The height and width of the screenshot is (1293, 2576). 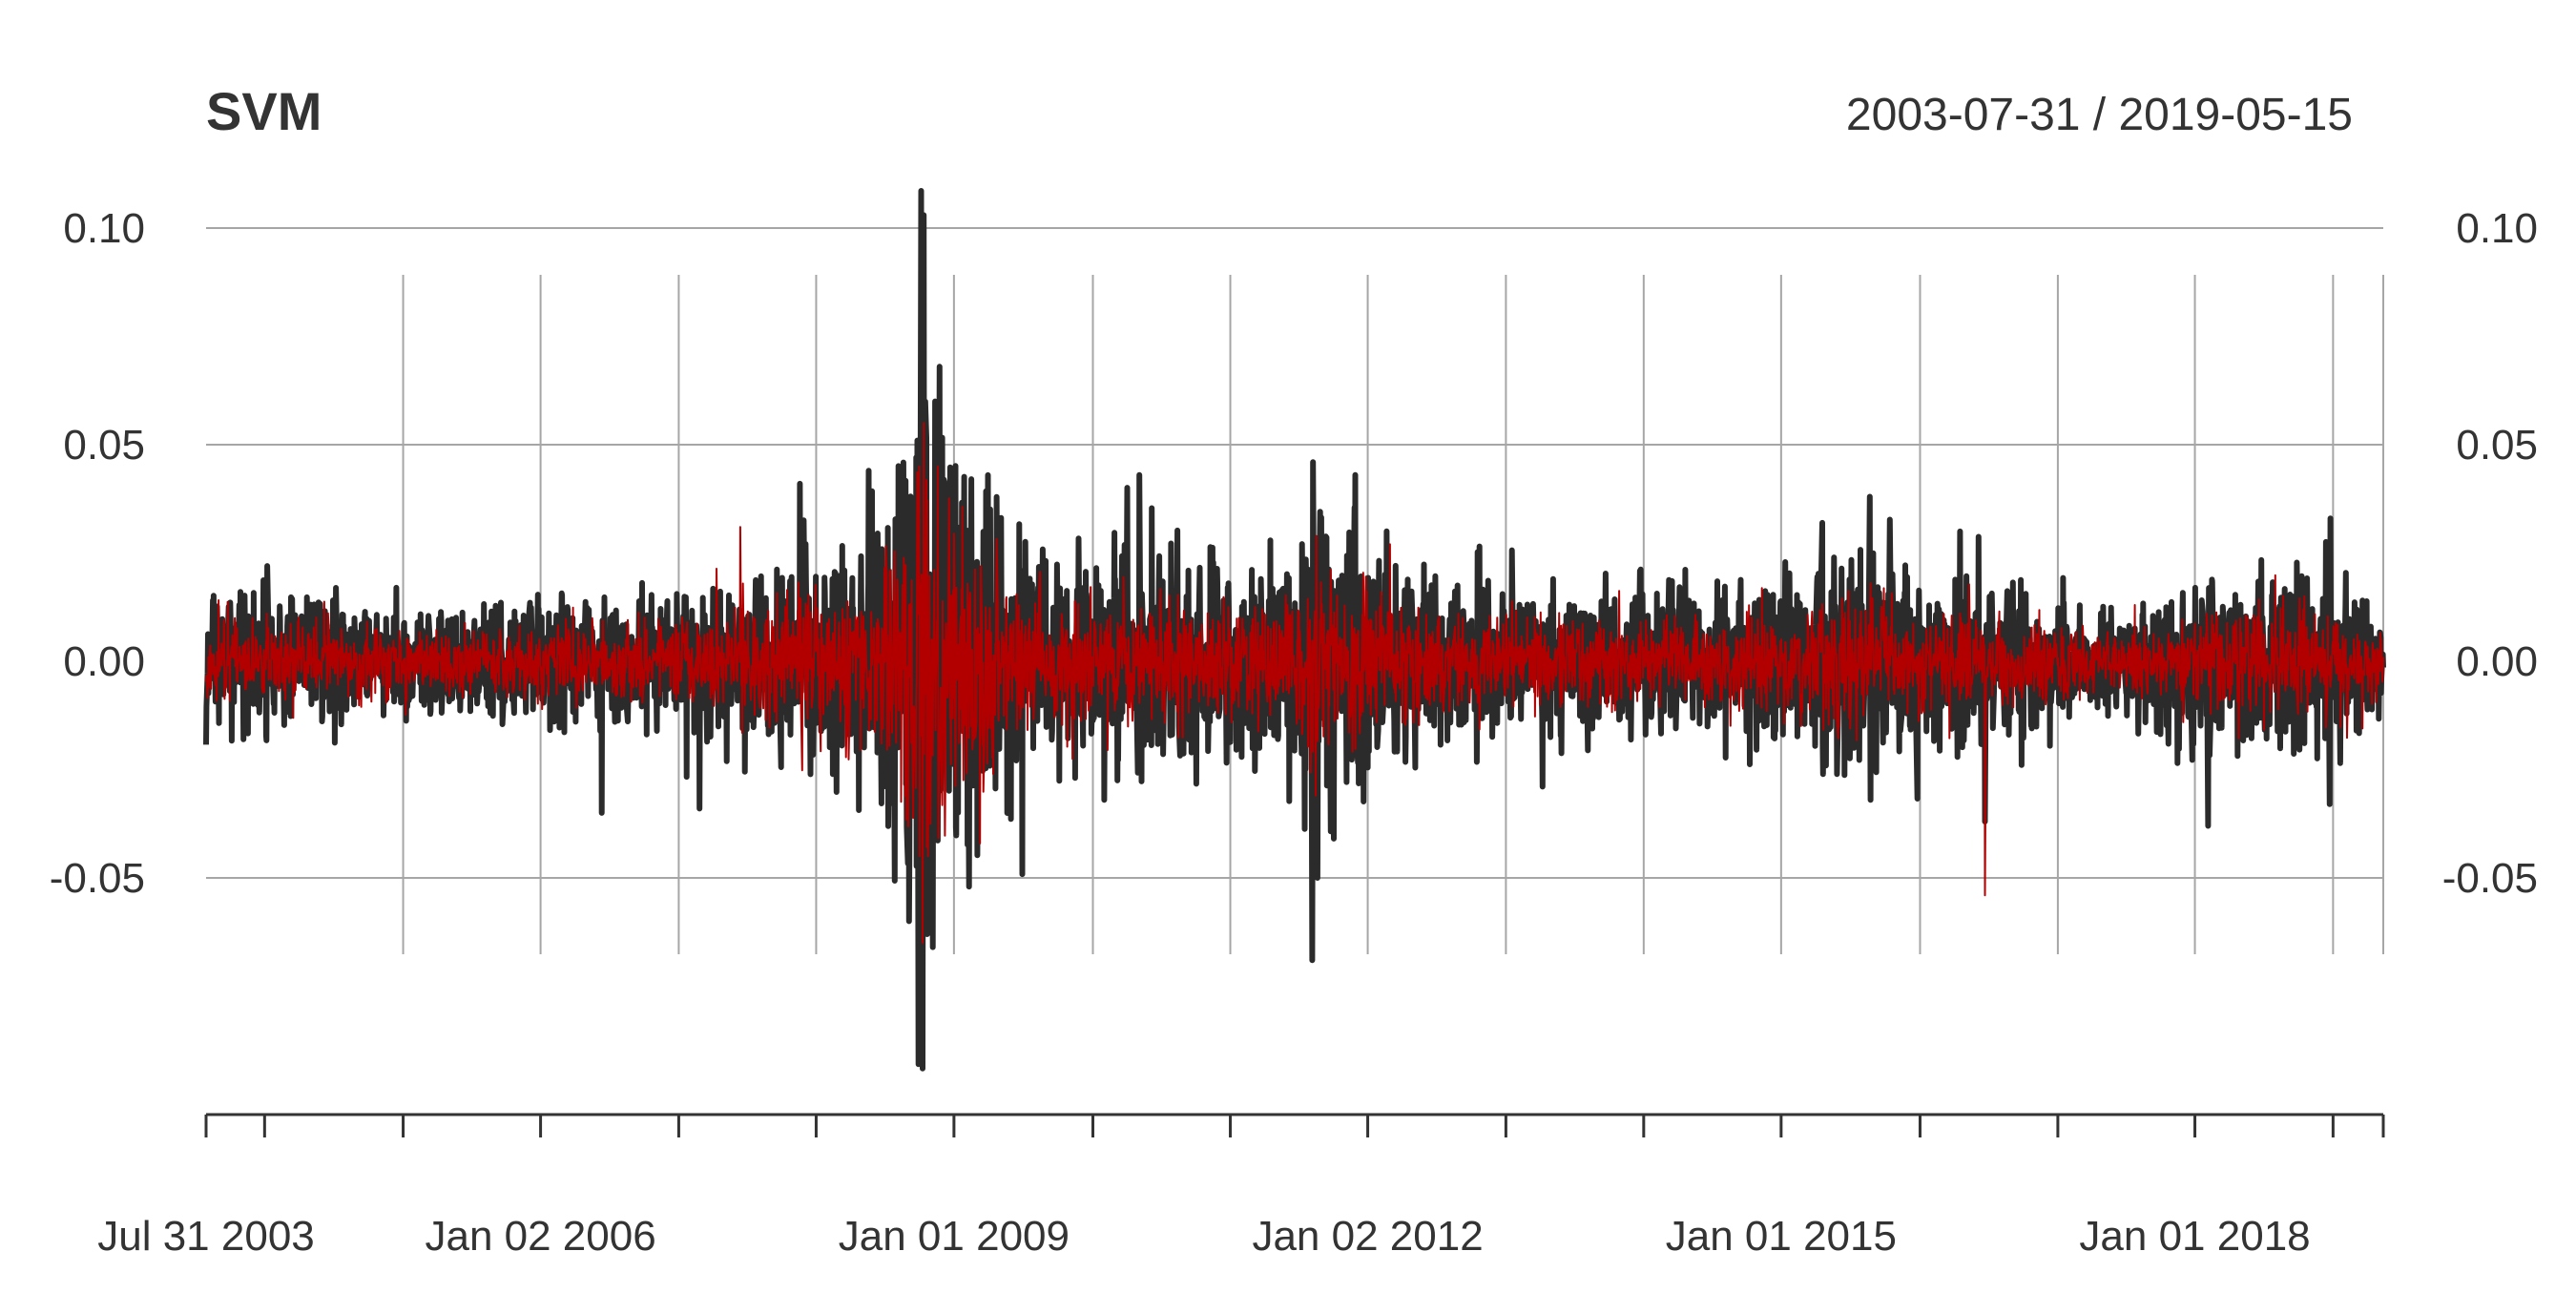 I want to click on x-tick-label: Jan 02 2006, so click(x=540, y=1236).